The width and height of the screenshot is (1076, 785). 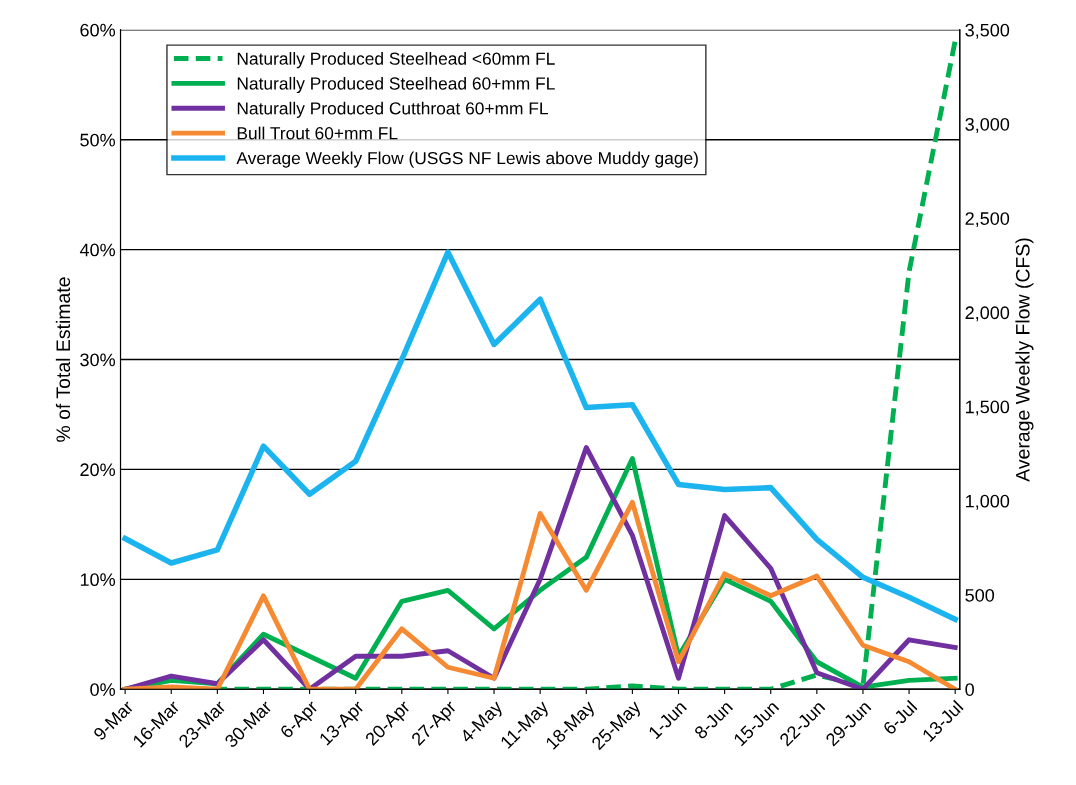 What do you see at coordinates (98, 140) in the screenshot?
I see `y-tick-label: 50%` at bounding box center [98, 140].